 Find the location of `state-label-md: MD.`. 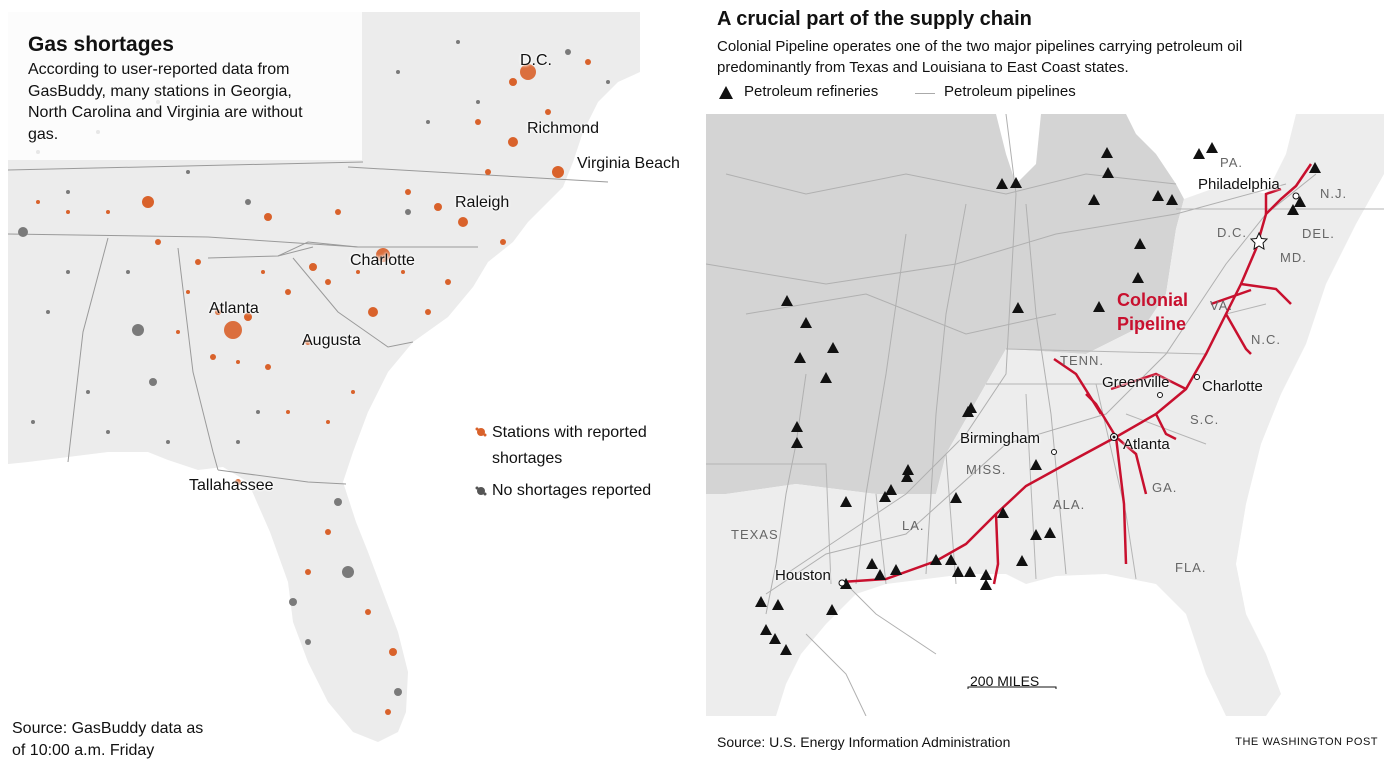

state-label-md: MD. is located at coordinates (1293, 257).